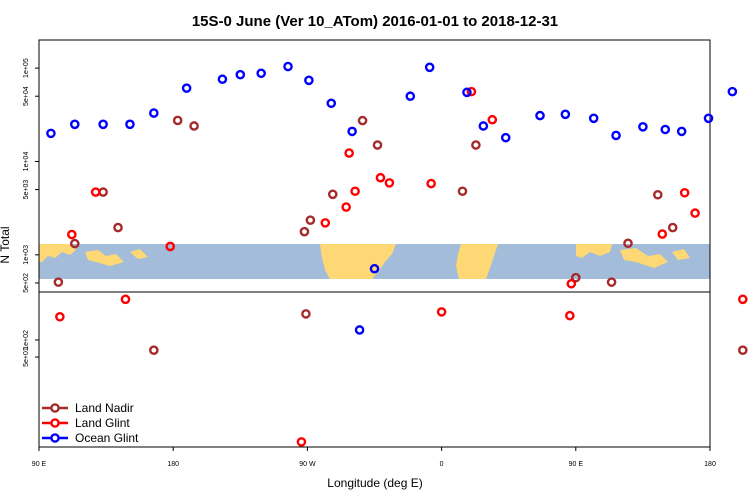 This screenshot has height=500, width=750. Describe the element at coordinates (655, 258) in the screenshot. I see `map-land-islands-right` at that location.